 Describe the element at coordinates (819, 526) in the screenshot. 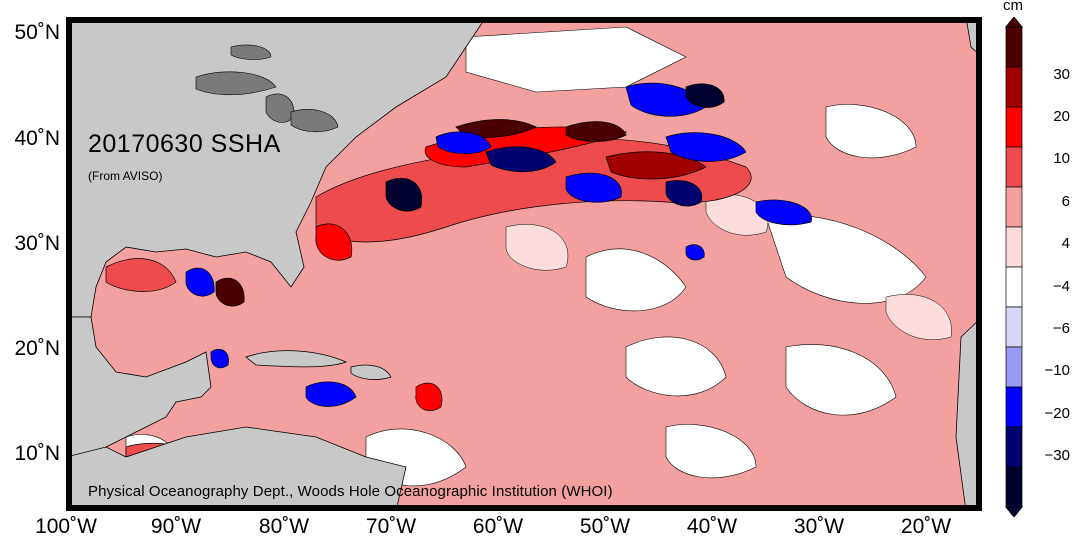

I see `lon-label-30w: 30˚W` at that location.